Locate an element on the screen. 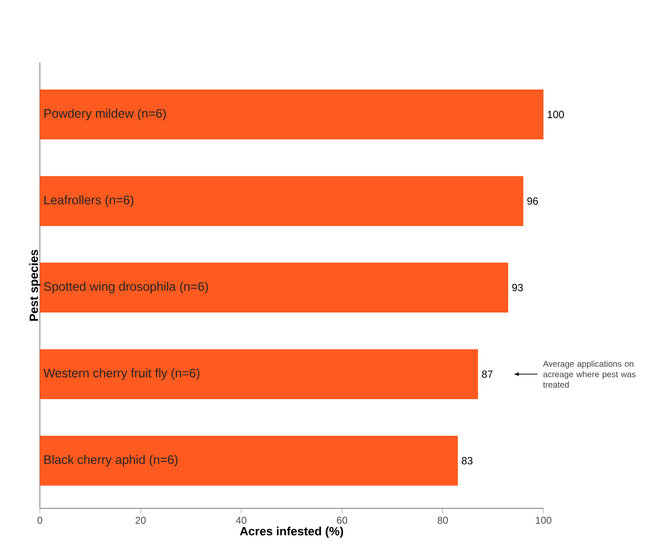 The height and width of the screenshot is (541, 646). data-label: 83 is located at coordinates (467, 460).